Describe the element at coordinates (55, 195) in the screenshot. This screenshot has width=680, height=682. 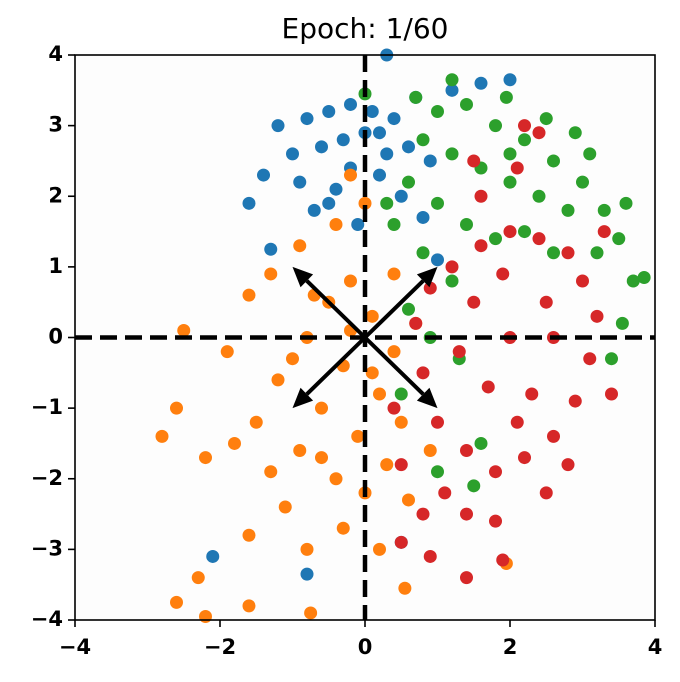
I see `y-tick-label: 2` at that location.